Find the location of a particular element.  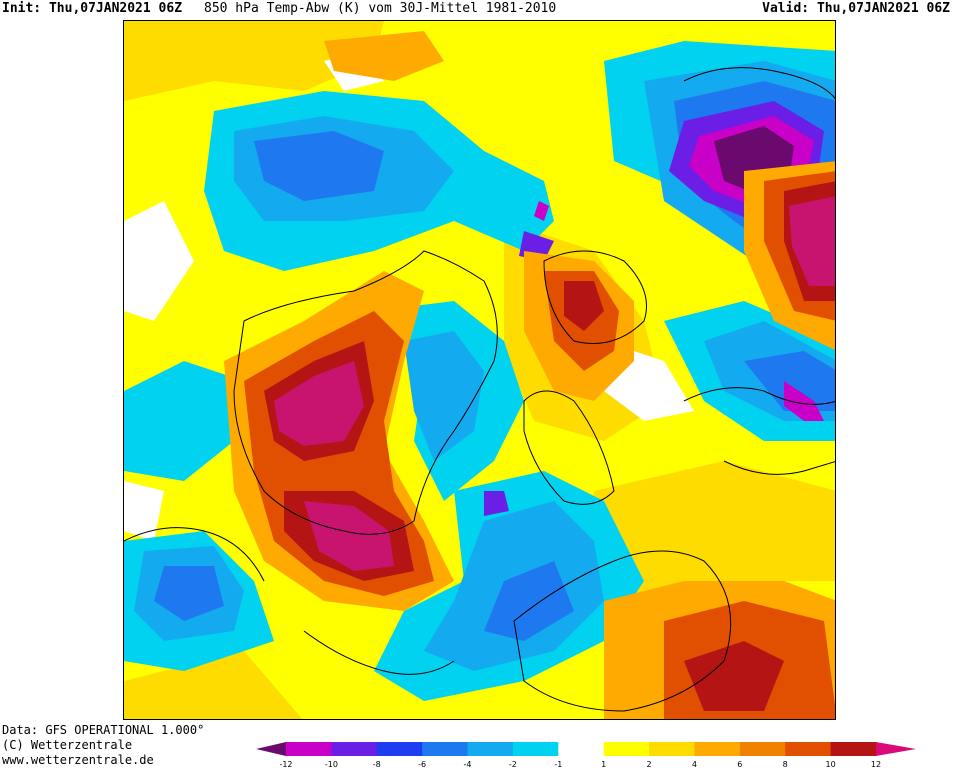

legend-tick-label: -12 is located at coordinates (285, 764).